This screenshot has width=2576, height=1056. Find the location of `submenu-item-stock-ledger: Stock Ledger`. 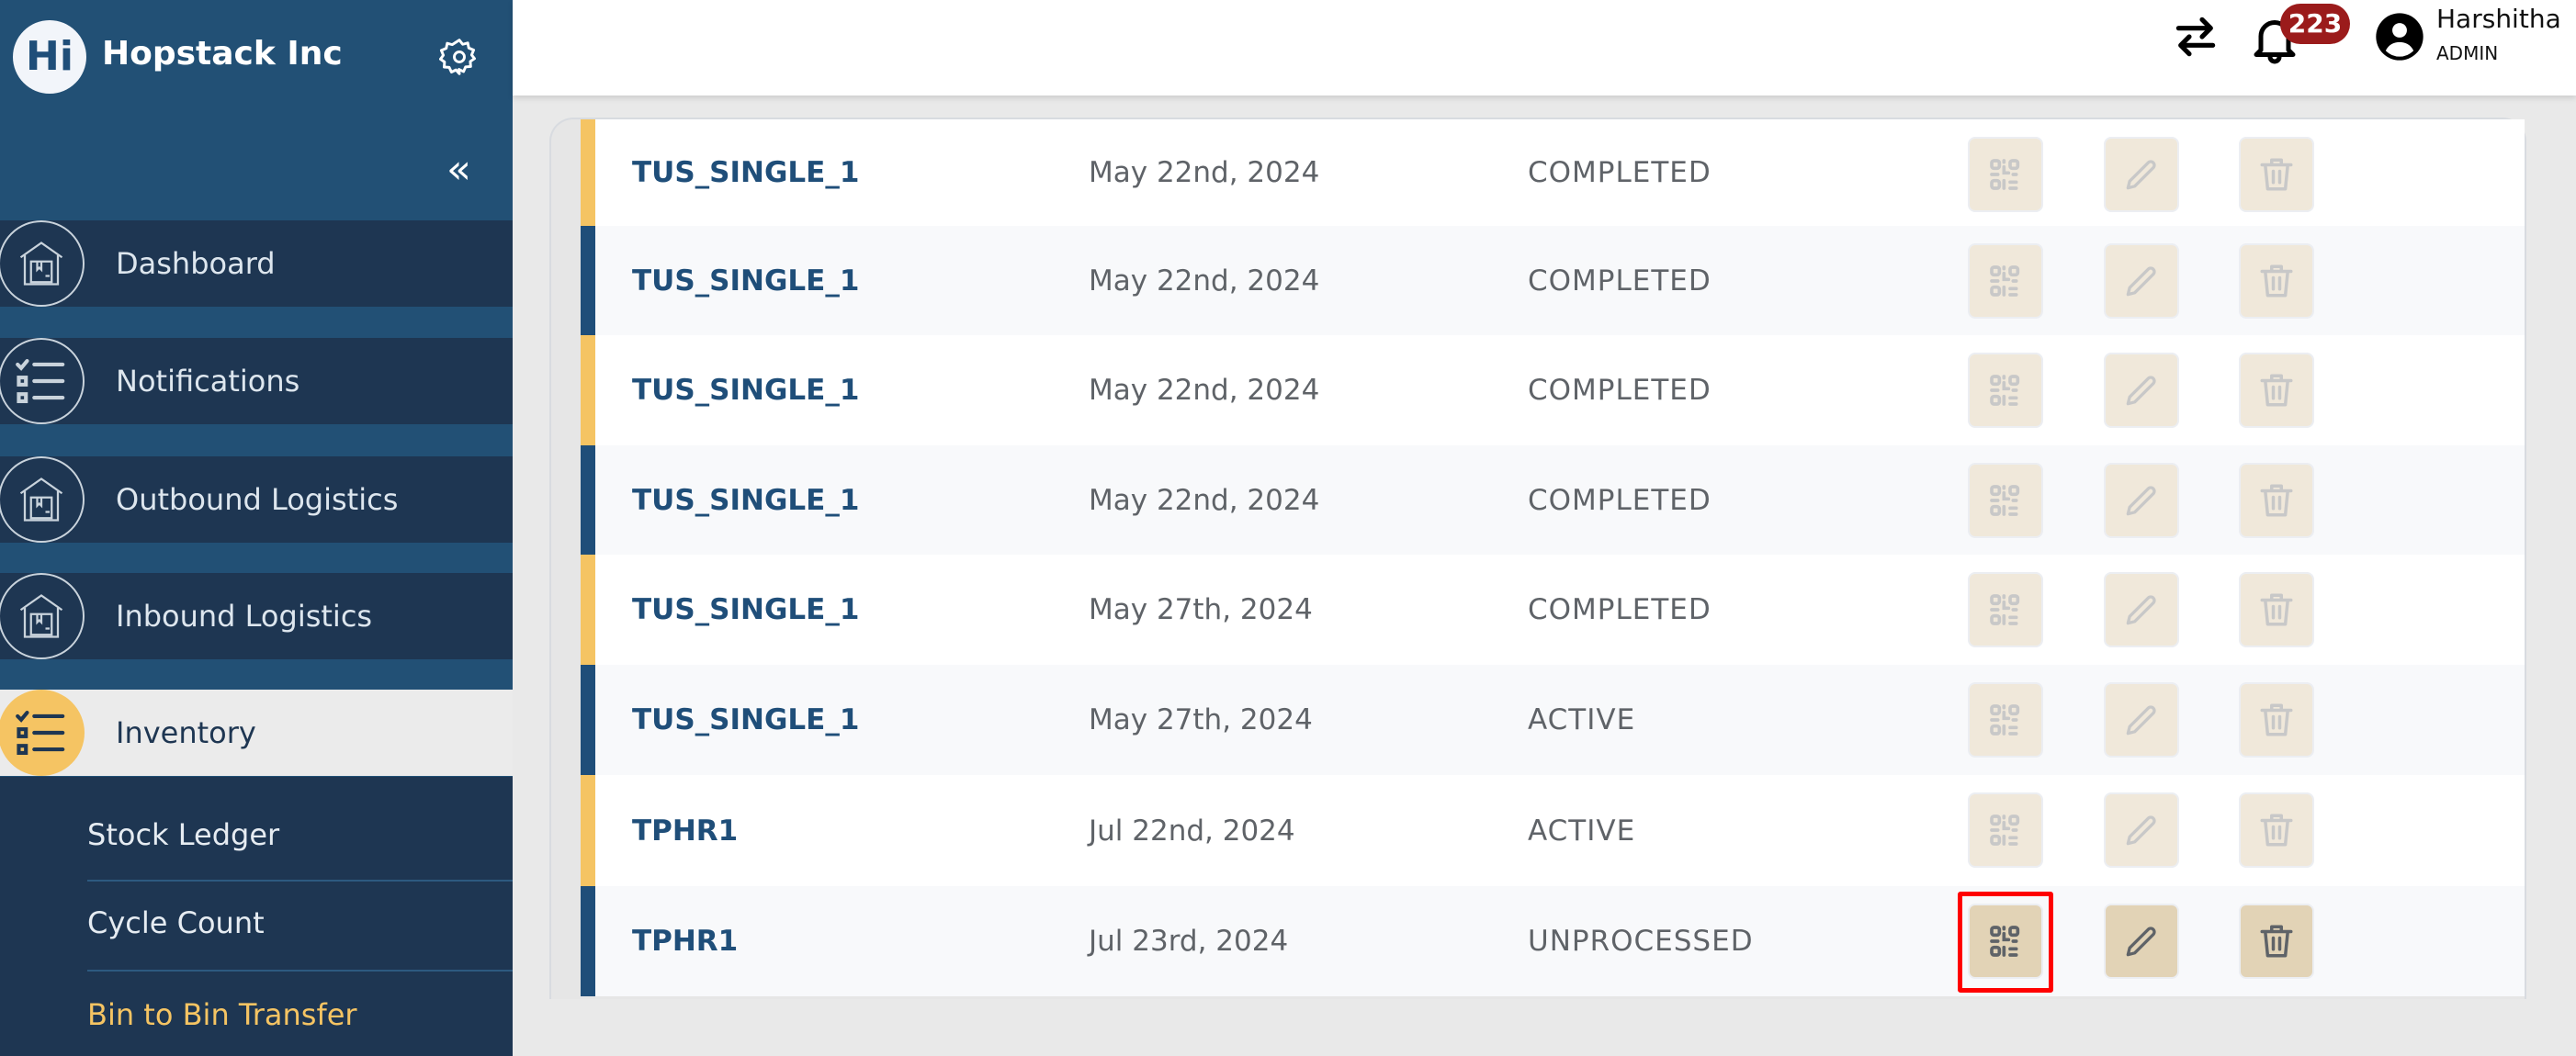

submenu-item-stock-ledger: Stock Ledger is located at coordinates (183, 834).